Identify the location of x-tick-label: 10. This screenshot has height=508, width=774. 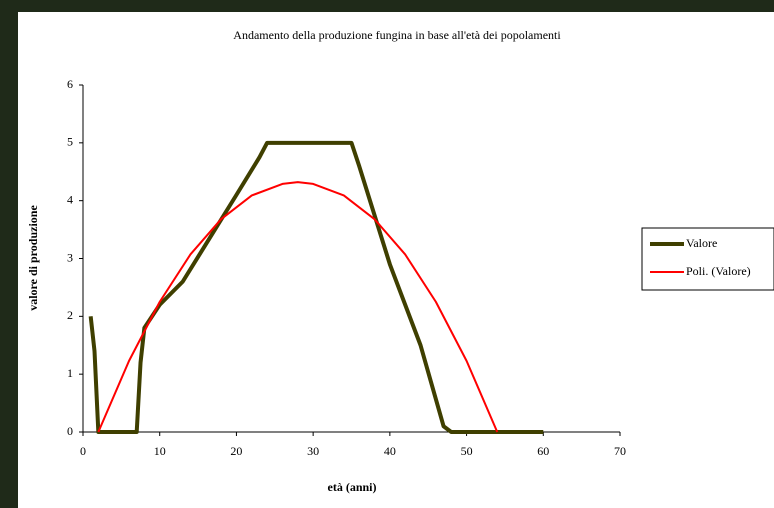
(160, 451).